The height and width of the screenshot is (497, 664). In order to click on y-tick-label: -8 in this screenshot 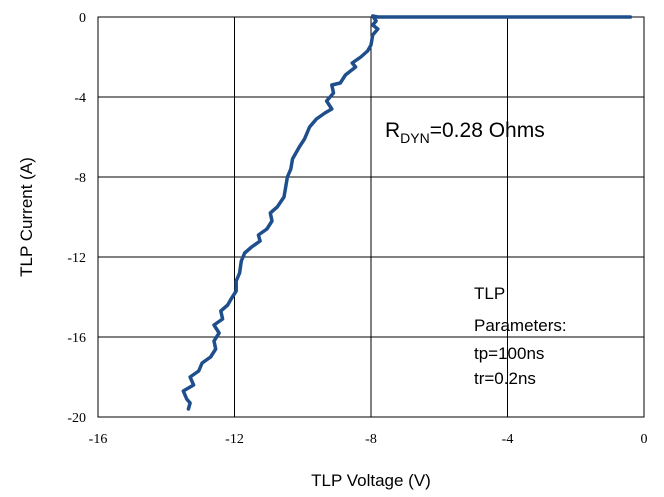, I will do `click(80, 178)`.